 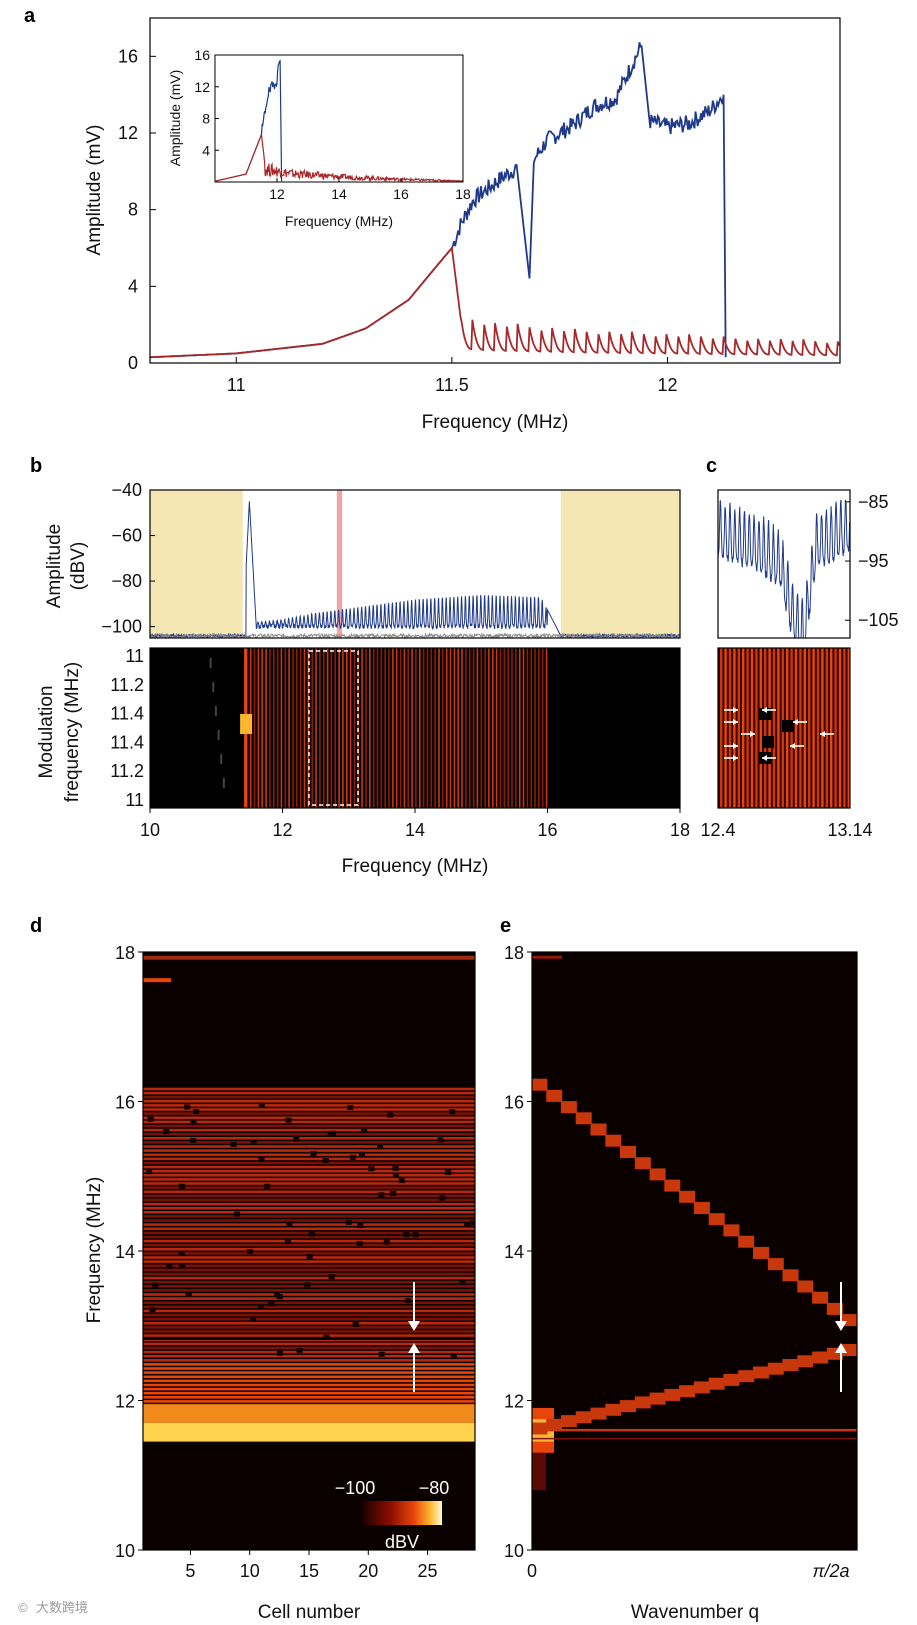 I want to click on watermark-text: 大数跨境, so click(x=62, y=1607).